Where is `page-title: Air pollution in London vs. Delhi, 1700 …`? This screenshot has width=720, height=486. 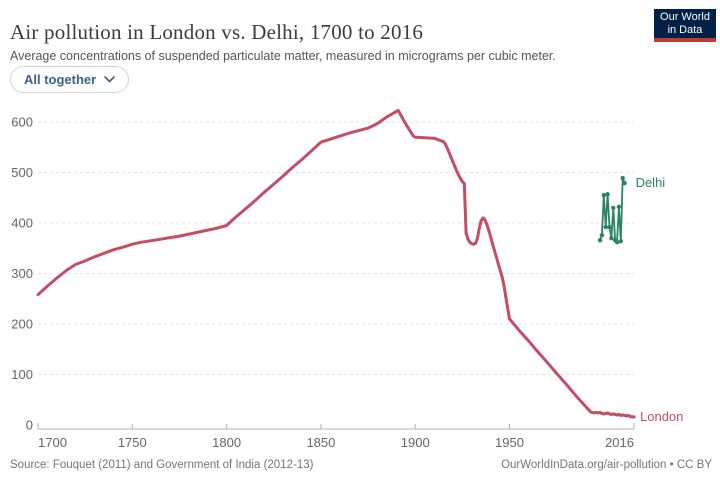 page-title: Air pollution in London vs. Delhi, 1700 … is located at coordinates (217, 32).